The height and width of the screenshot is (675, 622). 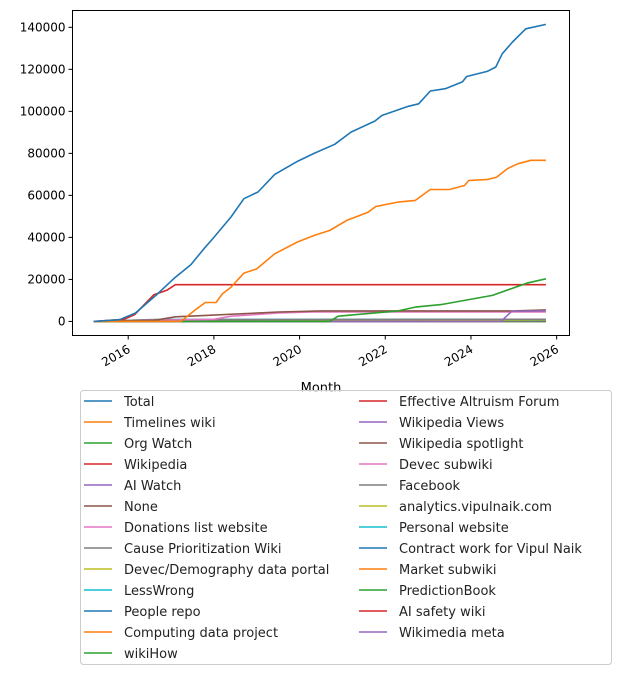 I want to click on y-tick-label: 20000, so click(x=46, y=279).